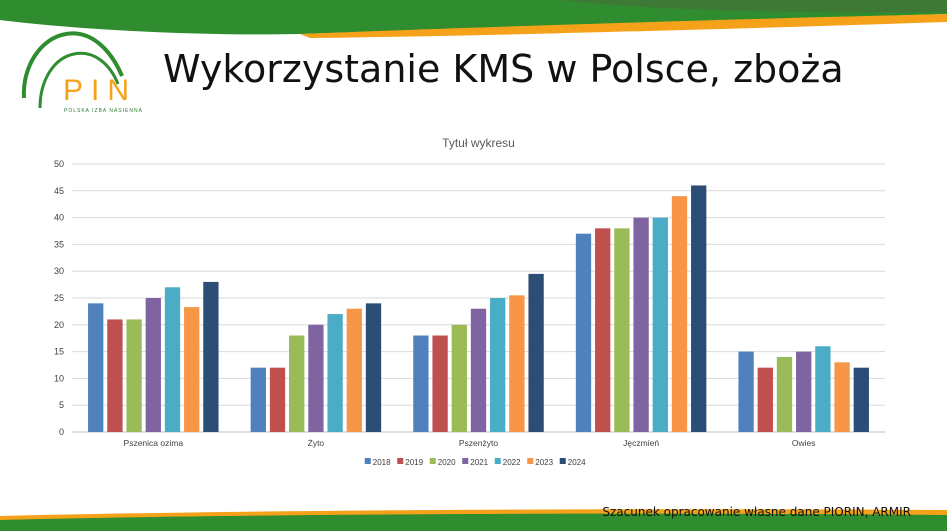 This screenshot has width=947, height=531. What do you see at coordinates (641, 443) in the screenshot?
I see `category-label: Jęczmień` at bounding box center [641, 443].